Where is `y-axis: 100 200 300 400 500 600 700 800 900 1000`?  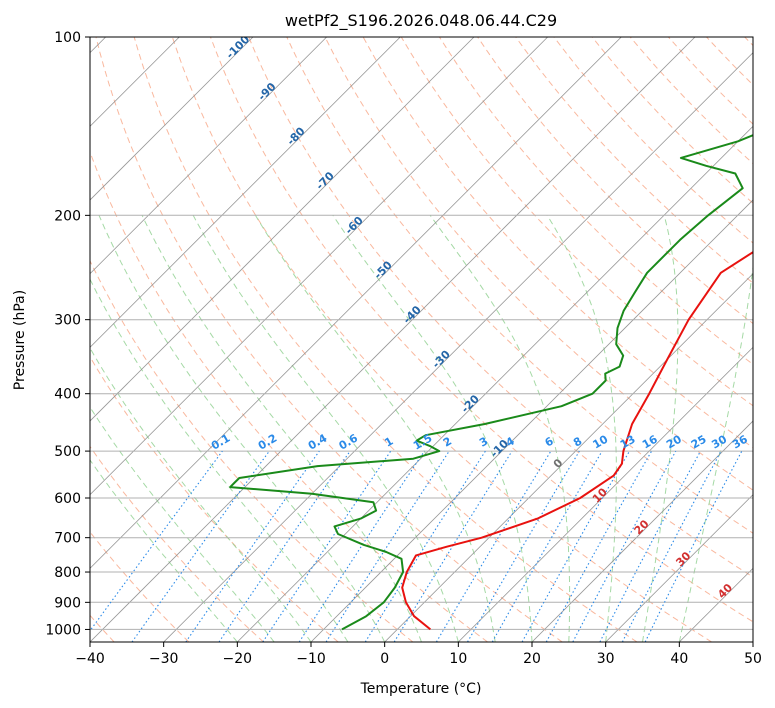 y-axis: 100 200 300 400 500 600 700 800 900 1000 is located at coordinates (67, 334).